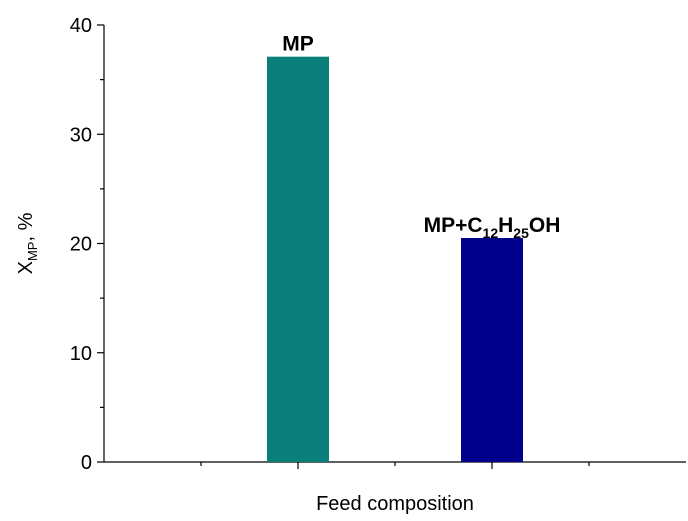  What do you see at coordinates (86, 463) in the screenshot?
I see `y-tick-label: 0` at bounding box center [86, 463].